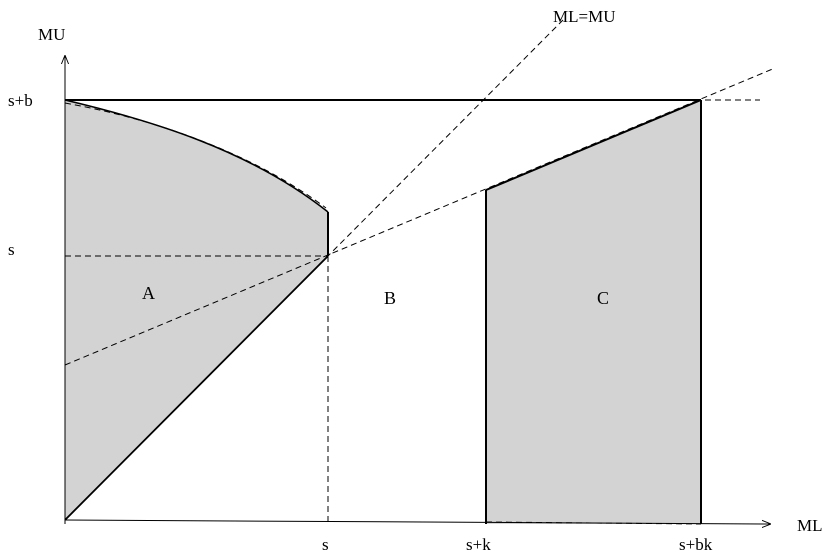 Image resolution: width=834 pixels, height=553 pixels. I want to click on region-c-top-edge, so click(593, 145).